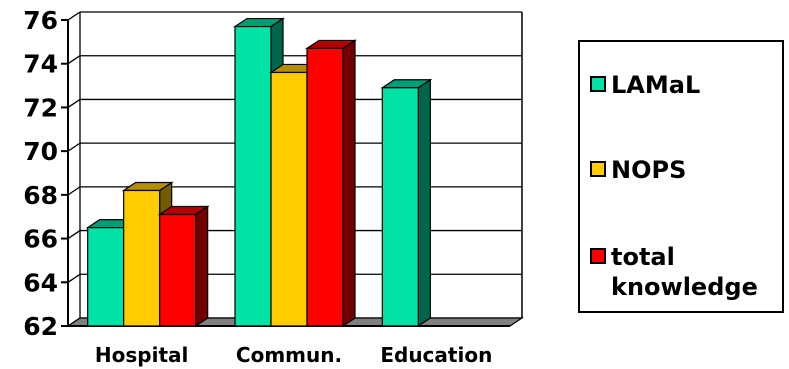 This screenshot has height=369, width=789. Describe the element at coordinates (289, 355) in the screenshot. I see `category-label-commun: Commun.` at that location.